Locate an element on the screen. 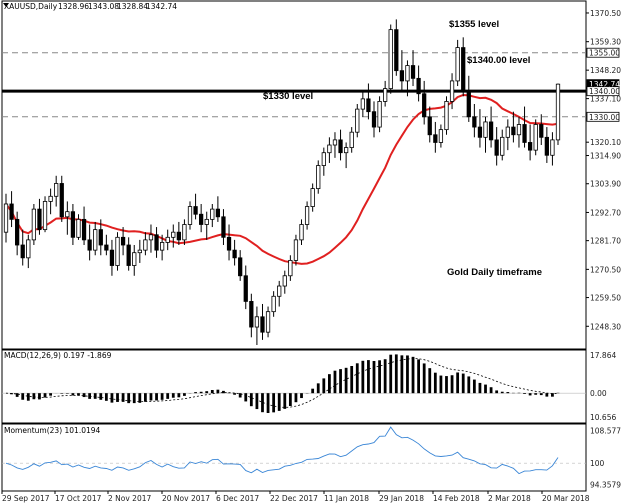 The image size is (621, 504). x-tick-label: 11 Jan 2018 is located at coordinates (346, 498).